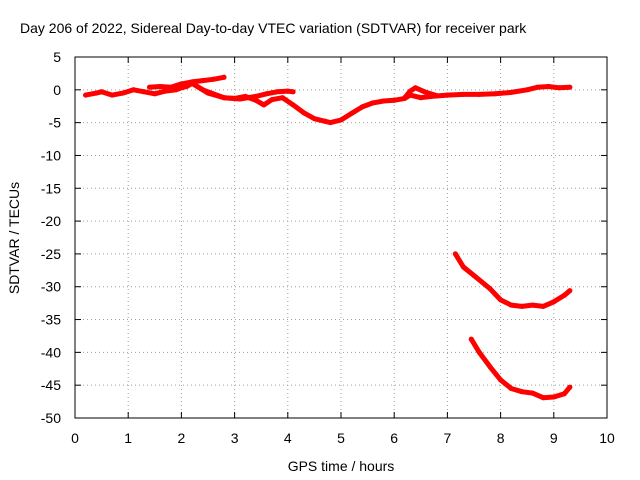 The height and width of the screenshot is (480, 640). What do you see at coordinates (51, 352) in the screenshot?
I see `y-tick-label: -40` at bounding box center [51, 352].